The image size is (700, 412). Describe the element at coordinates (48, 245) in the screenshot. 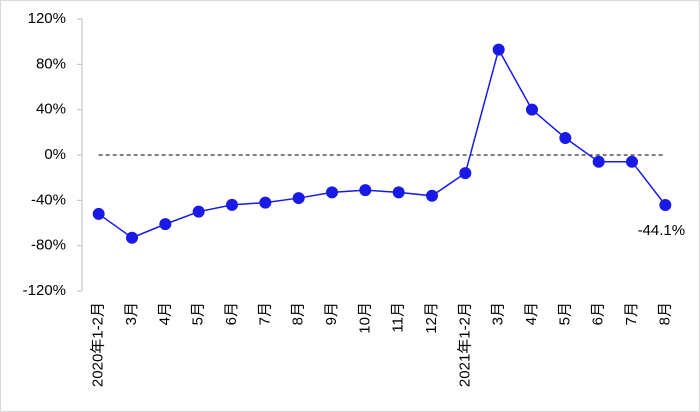

I see `y-tick-label: -80%` at that location.